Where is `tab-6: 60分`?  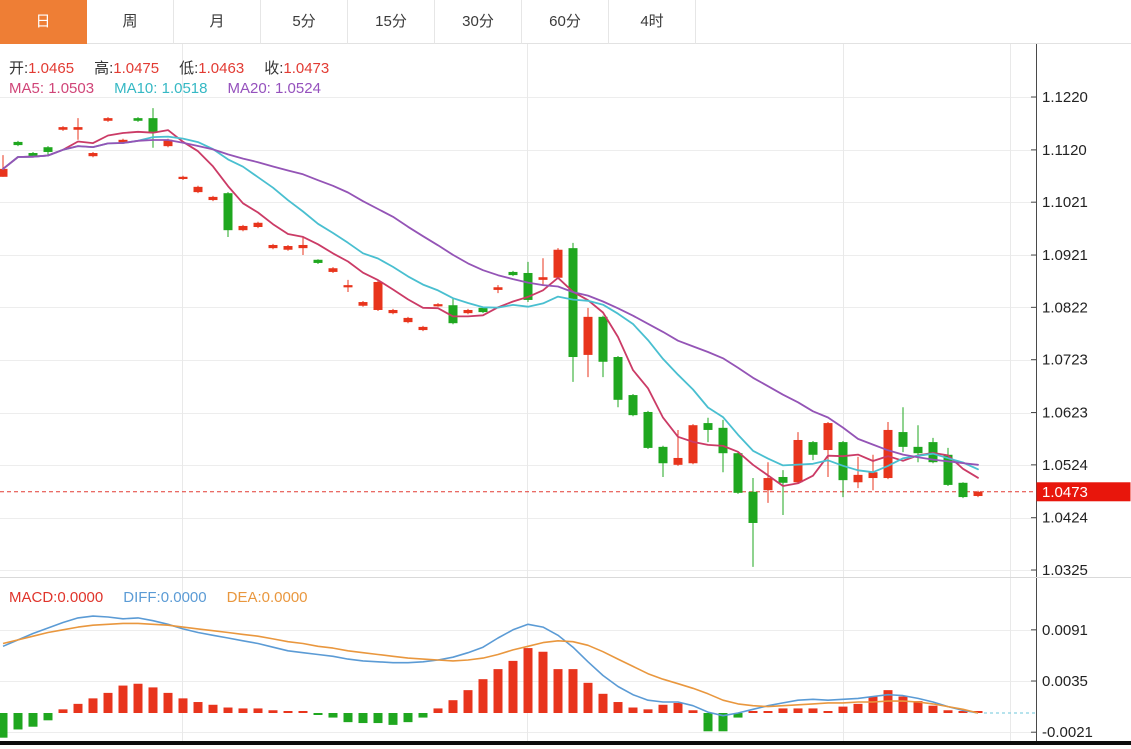 tab-6: 60分 is located at coordinates (565, 22).